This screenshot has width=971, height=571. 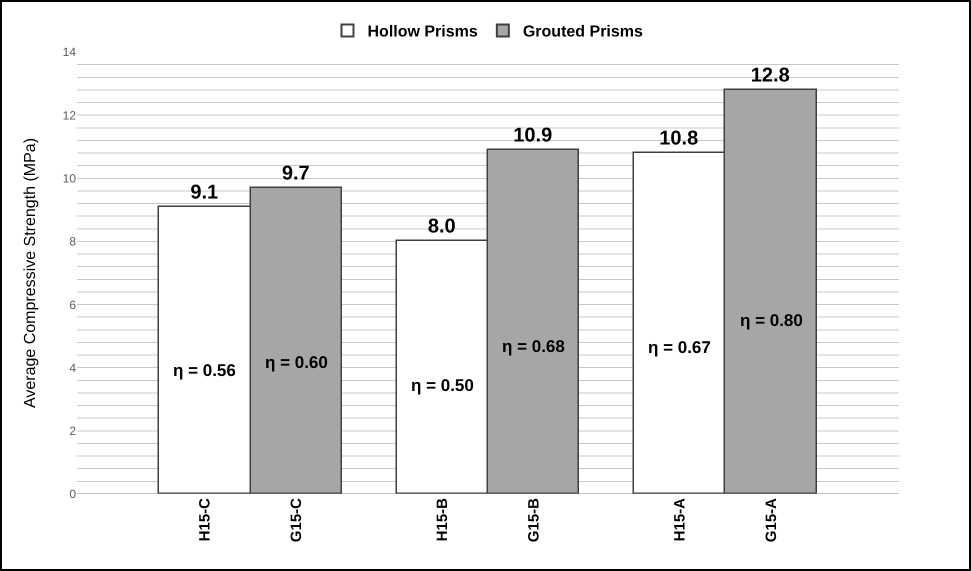 What do you see at coordinates (770, 75) in the screenshot?
I see `data-label: 12.8` at bounding box center [770, 75].